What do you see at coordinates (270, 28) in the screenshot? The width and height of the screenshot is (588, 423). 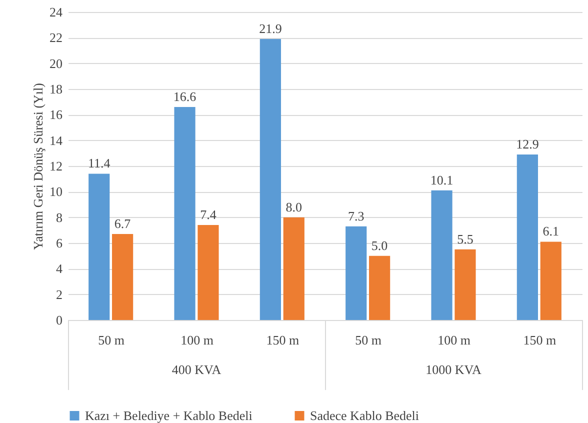 I see `data-label: 21.9` at bounding box center [270, 28].